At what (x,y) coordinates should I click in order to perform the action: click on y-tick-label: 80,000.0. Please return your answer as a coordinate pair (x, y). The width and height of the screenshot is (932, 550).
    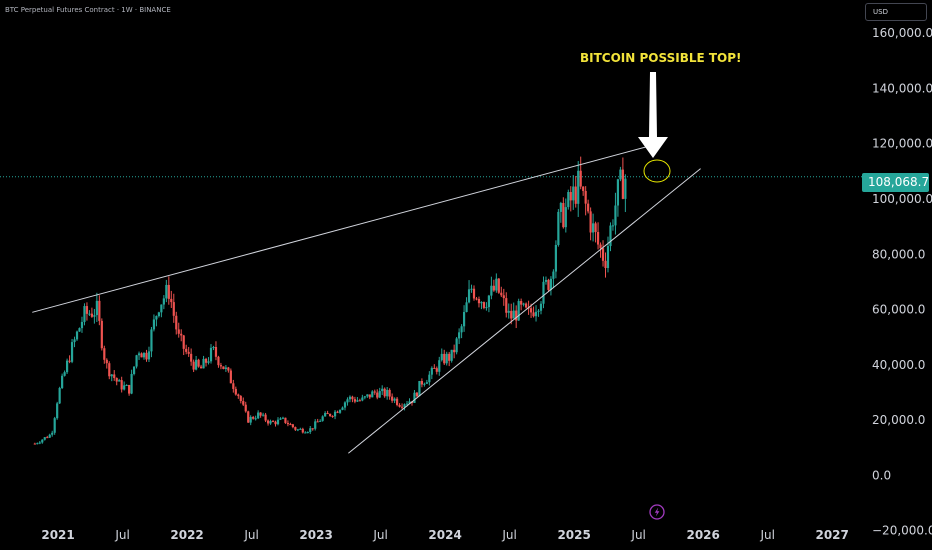
    Looking at the image, I should click on (898, 254).